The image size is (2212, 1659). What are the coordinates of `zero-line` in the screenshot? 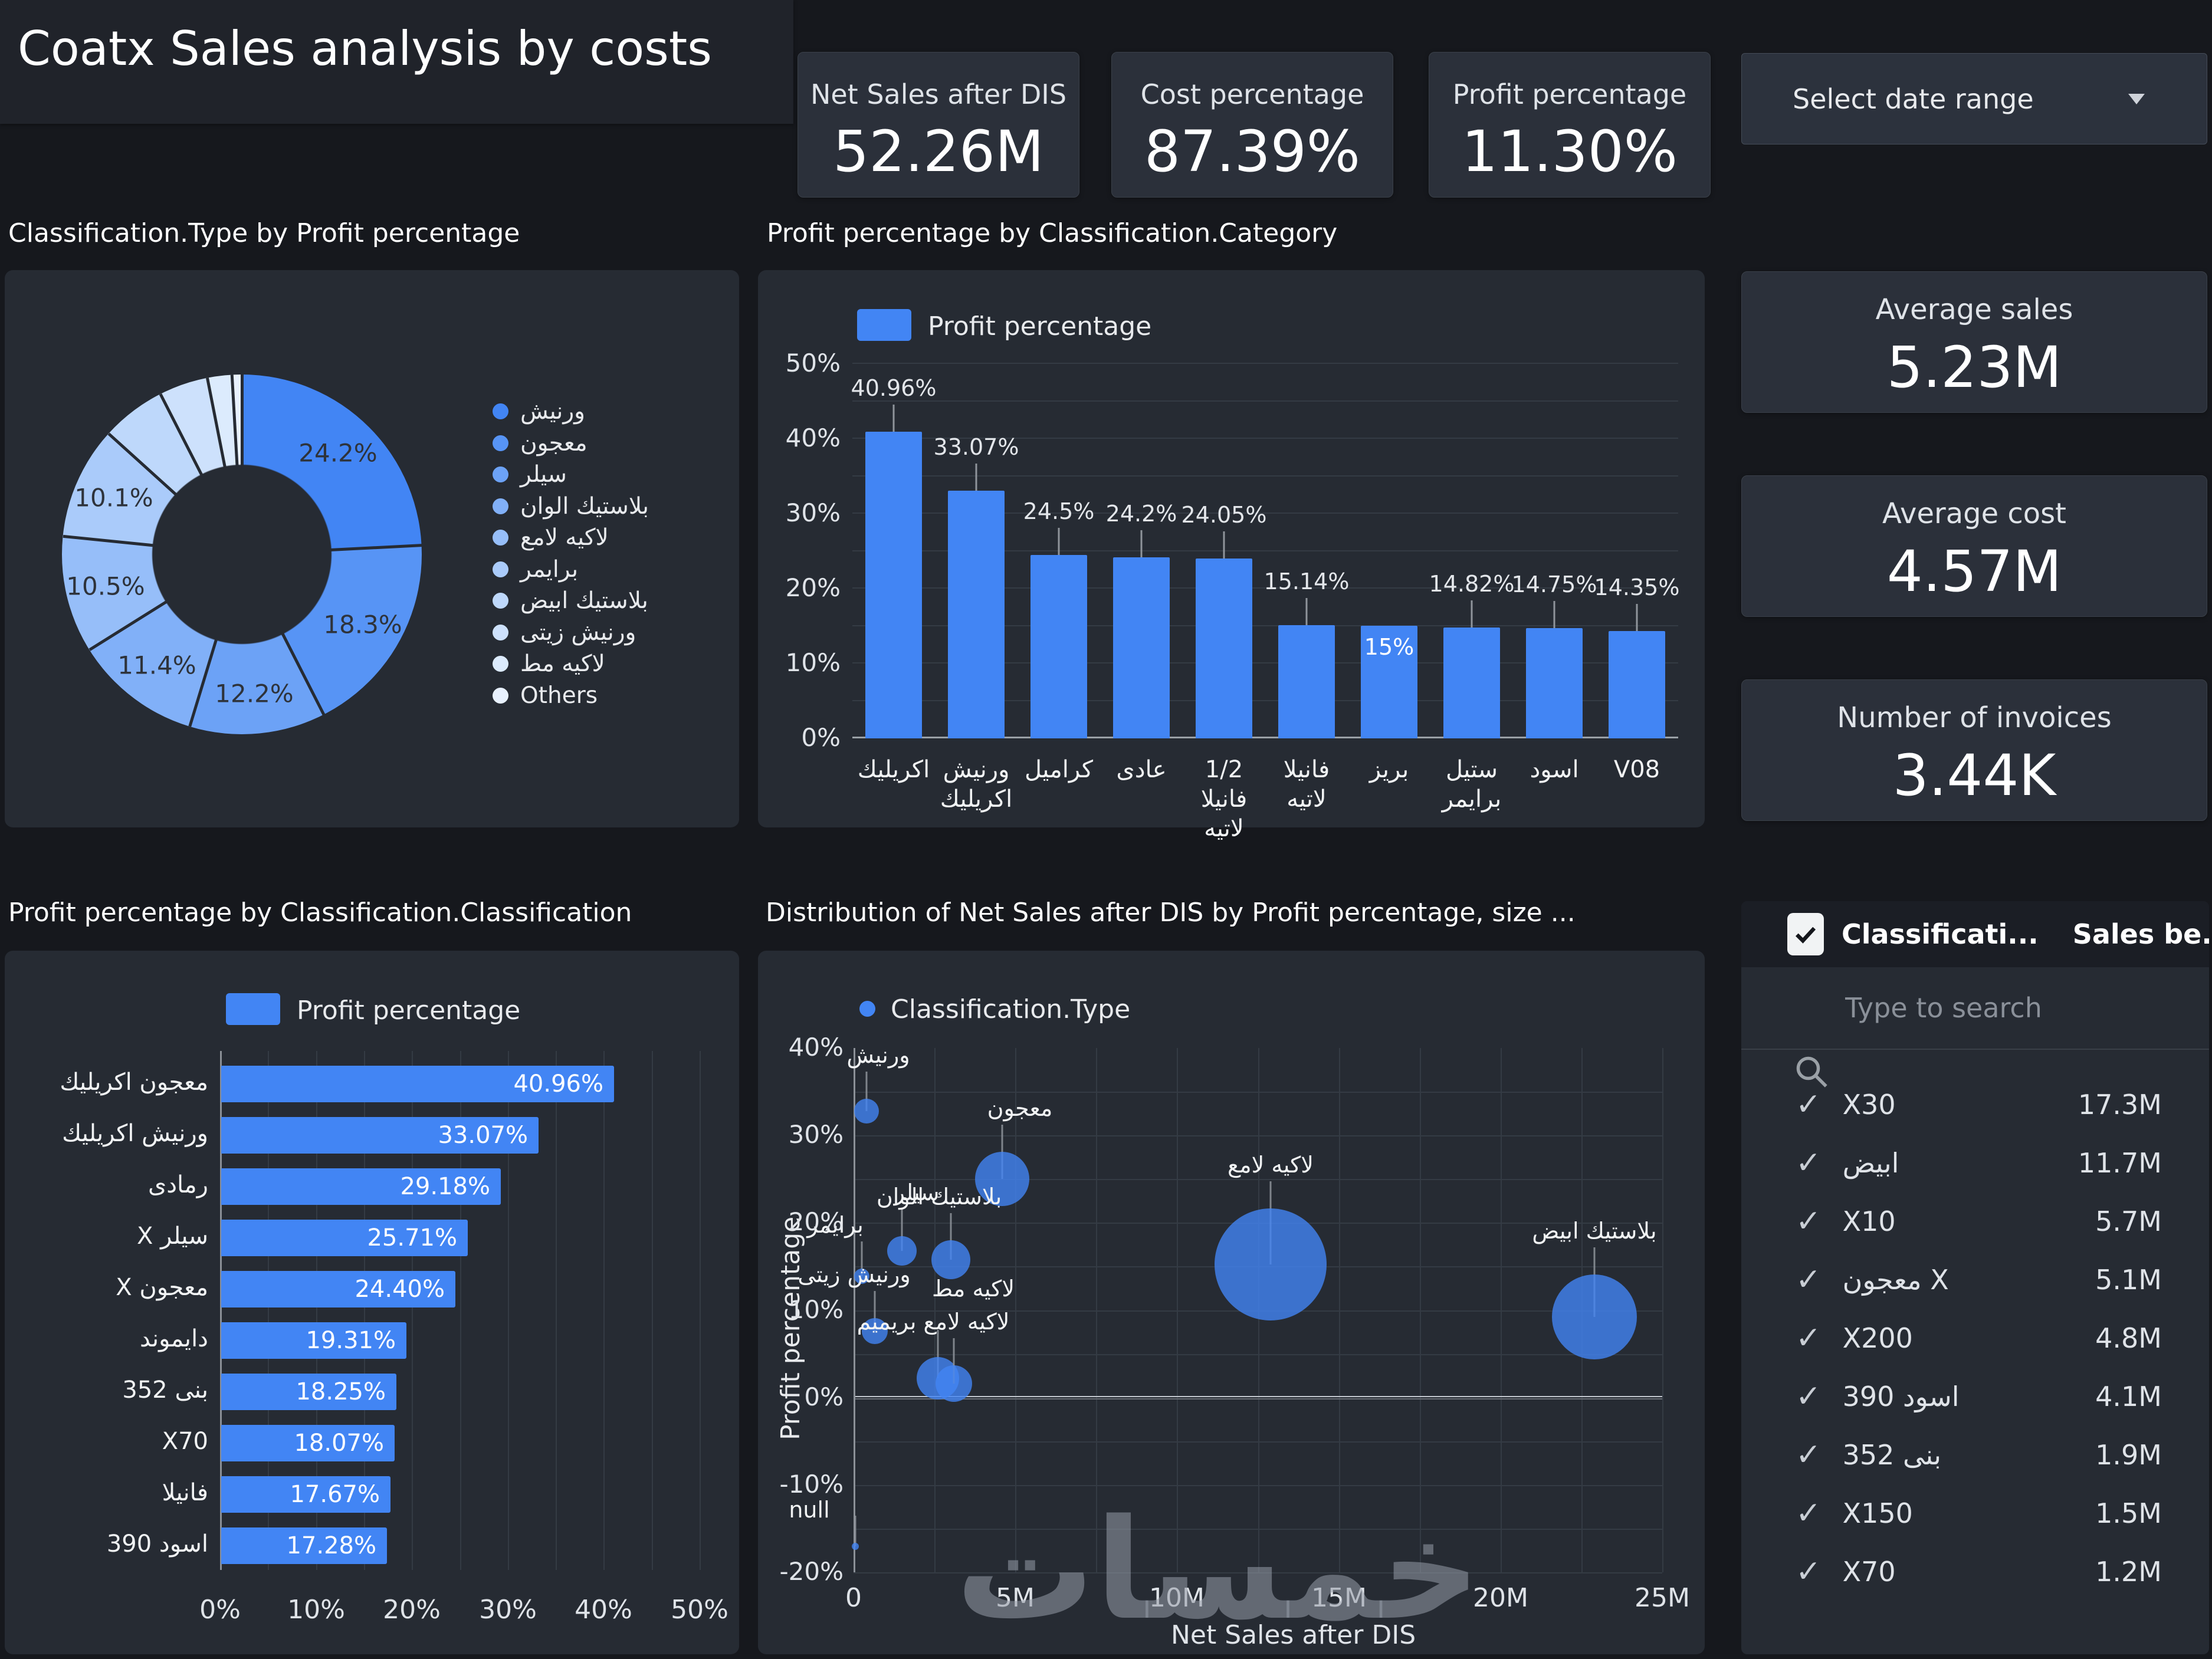 It's located at (1258, 1397).